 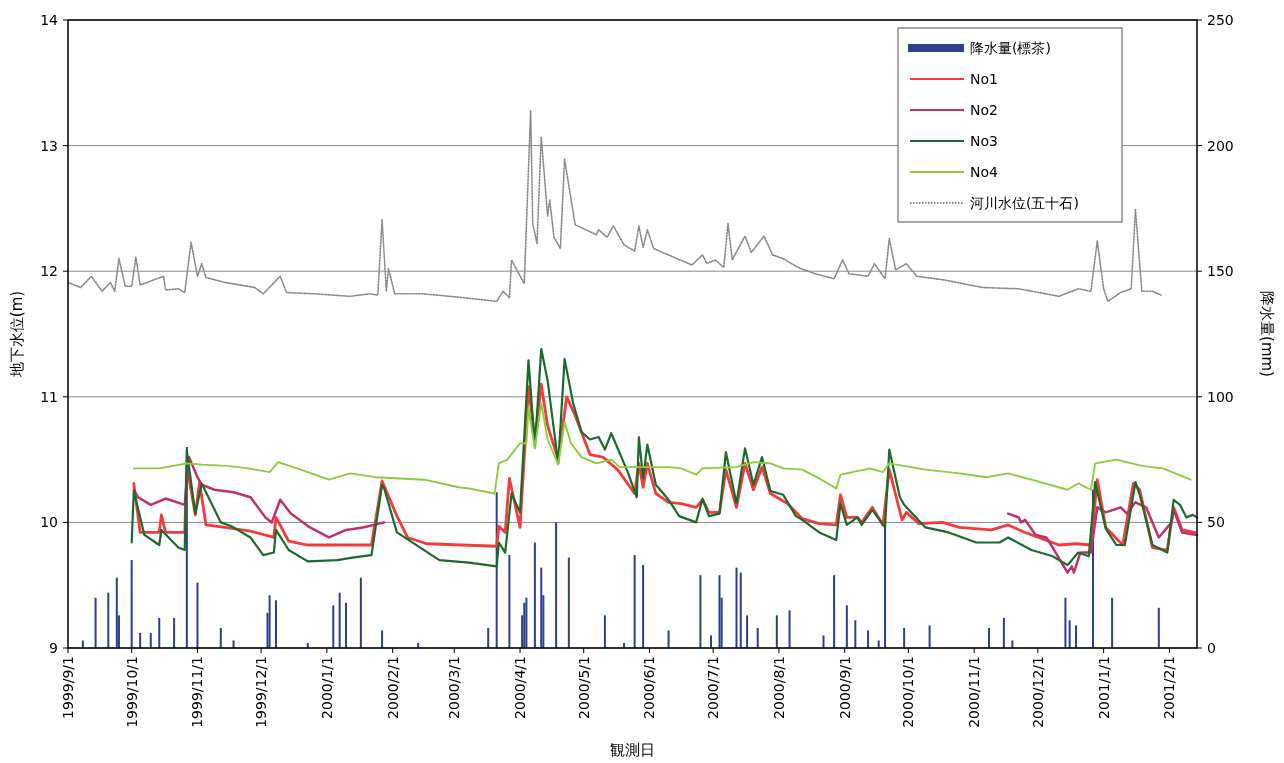 What do you see at coordinates (1211, 647) in the screenshot?
I see `y2-tick-label: 0` at bounding box center [1211, 647].